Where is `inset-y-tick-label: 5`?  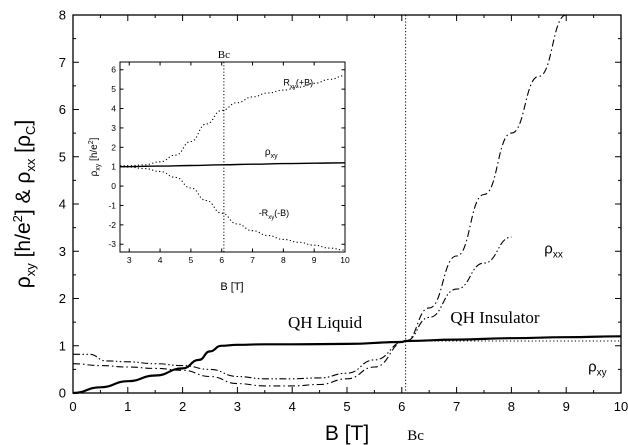
inset-y-tick-label: 5 is located at coordinates (113, 89).